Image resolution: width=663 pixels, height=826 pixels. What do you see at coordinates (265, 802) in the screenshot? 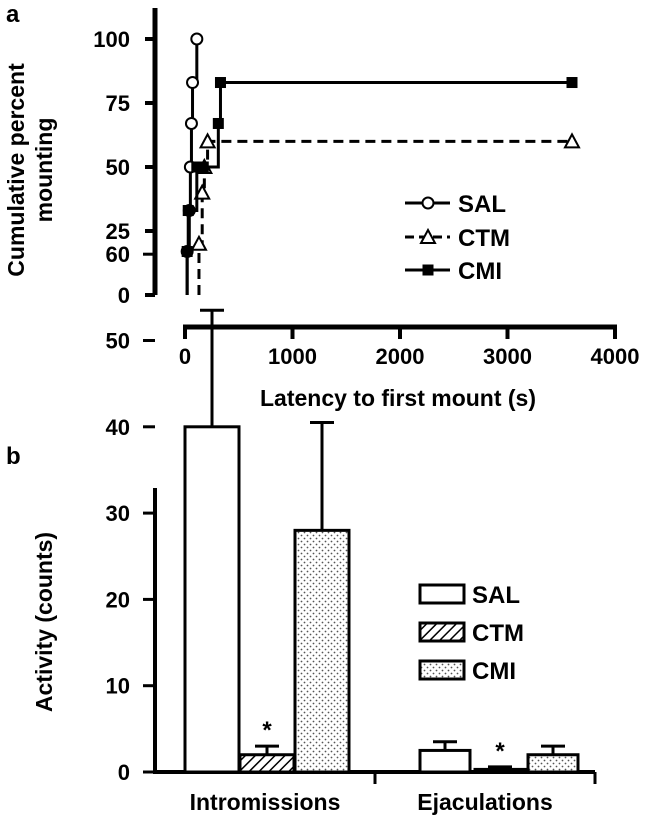
I see `panel-b-category-label: Intromissions` at bounding box center [265, 802].